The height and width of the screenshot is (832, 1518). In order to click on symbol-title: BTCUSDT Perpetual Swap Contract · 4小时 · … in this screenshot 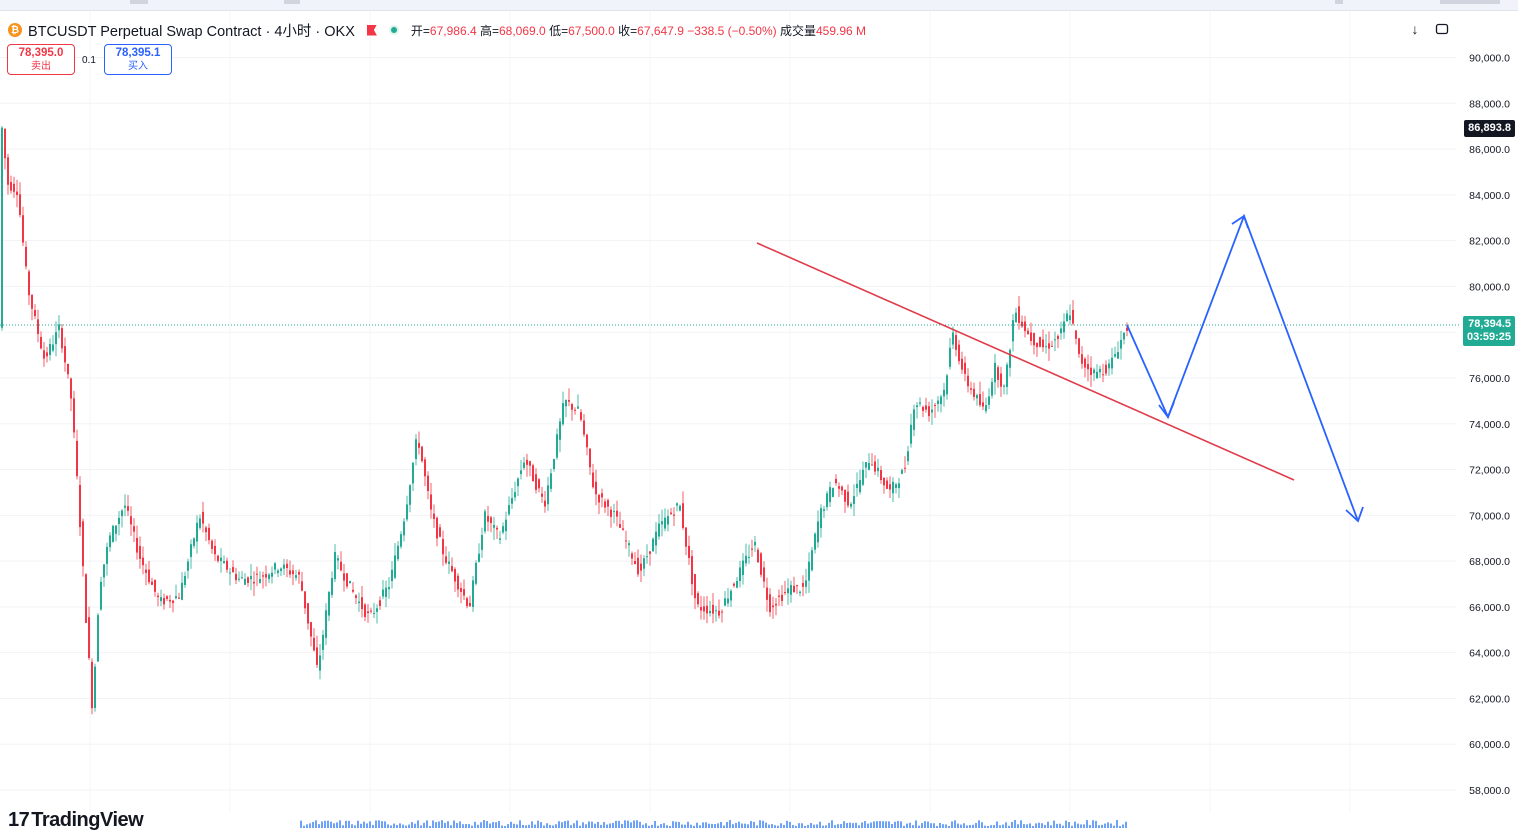, I will do `click(191, 31)`.